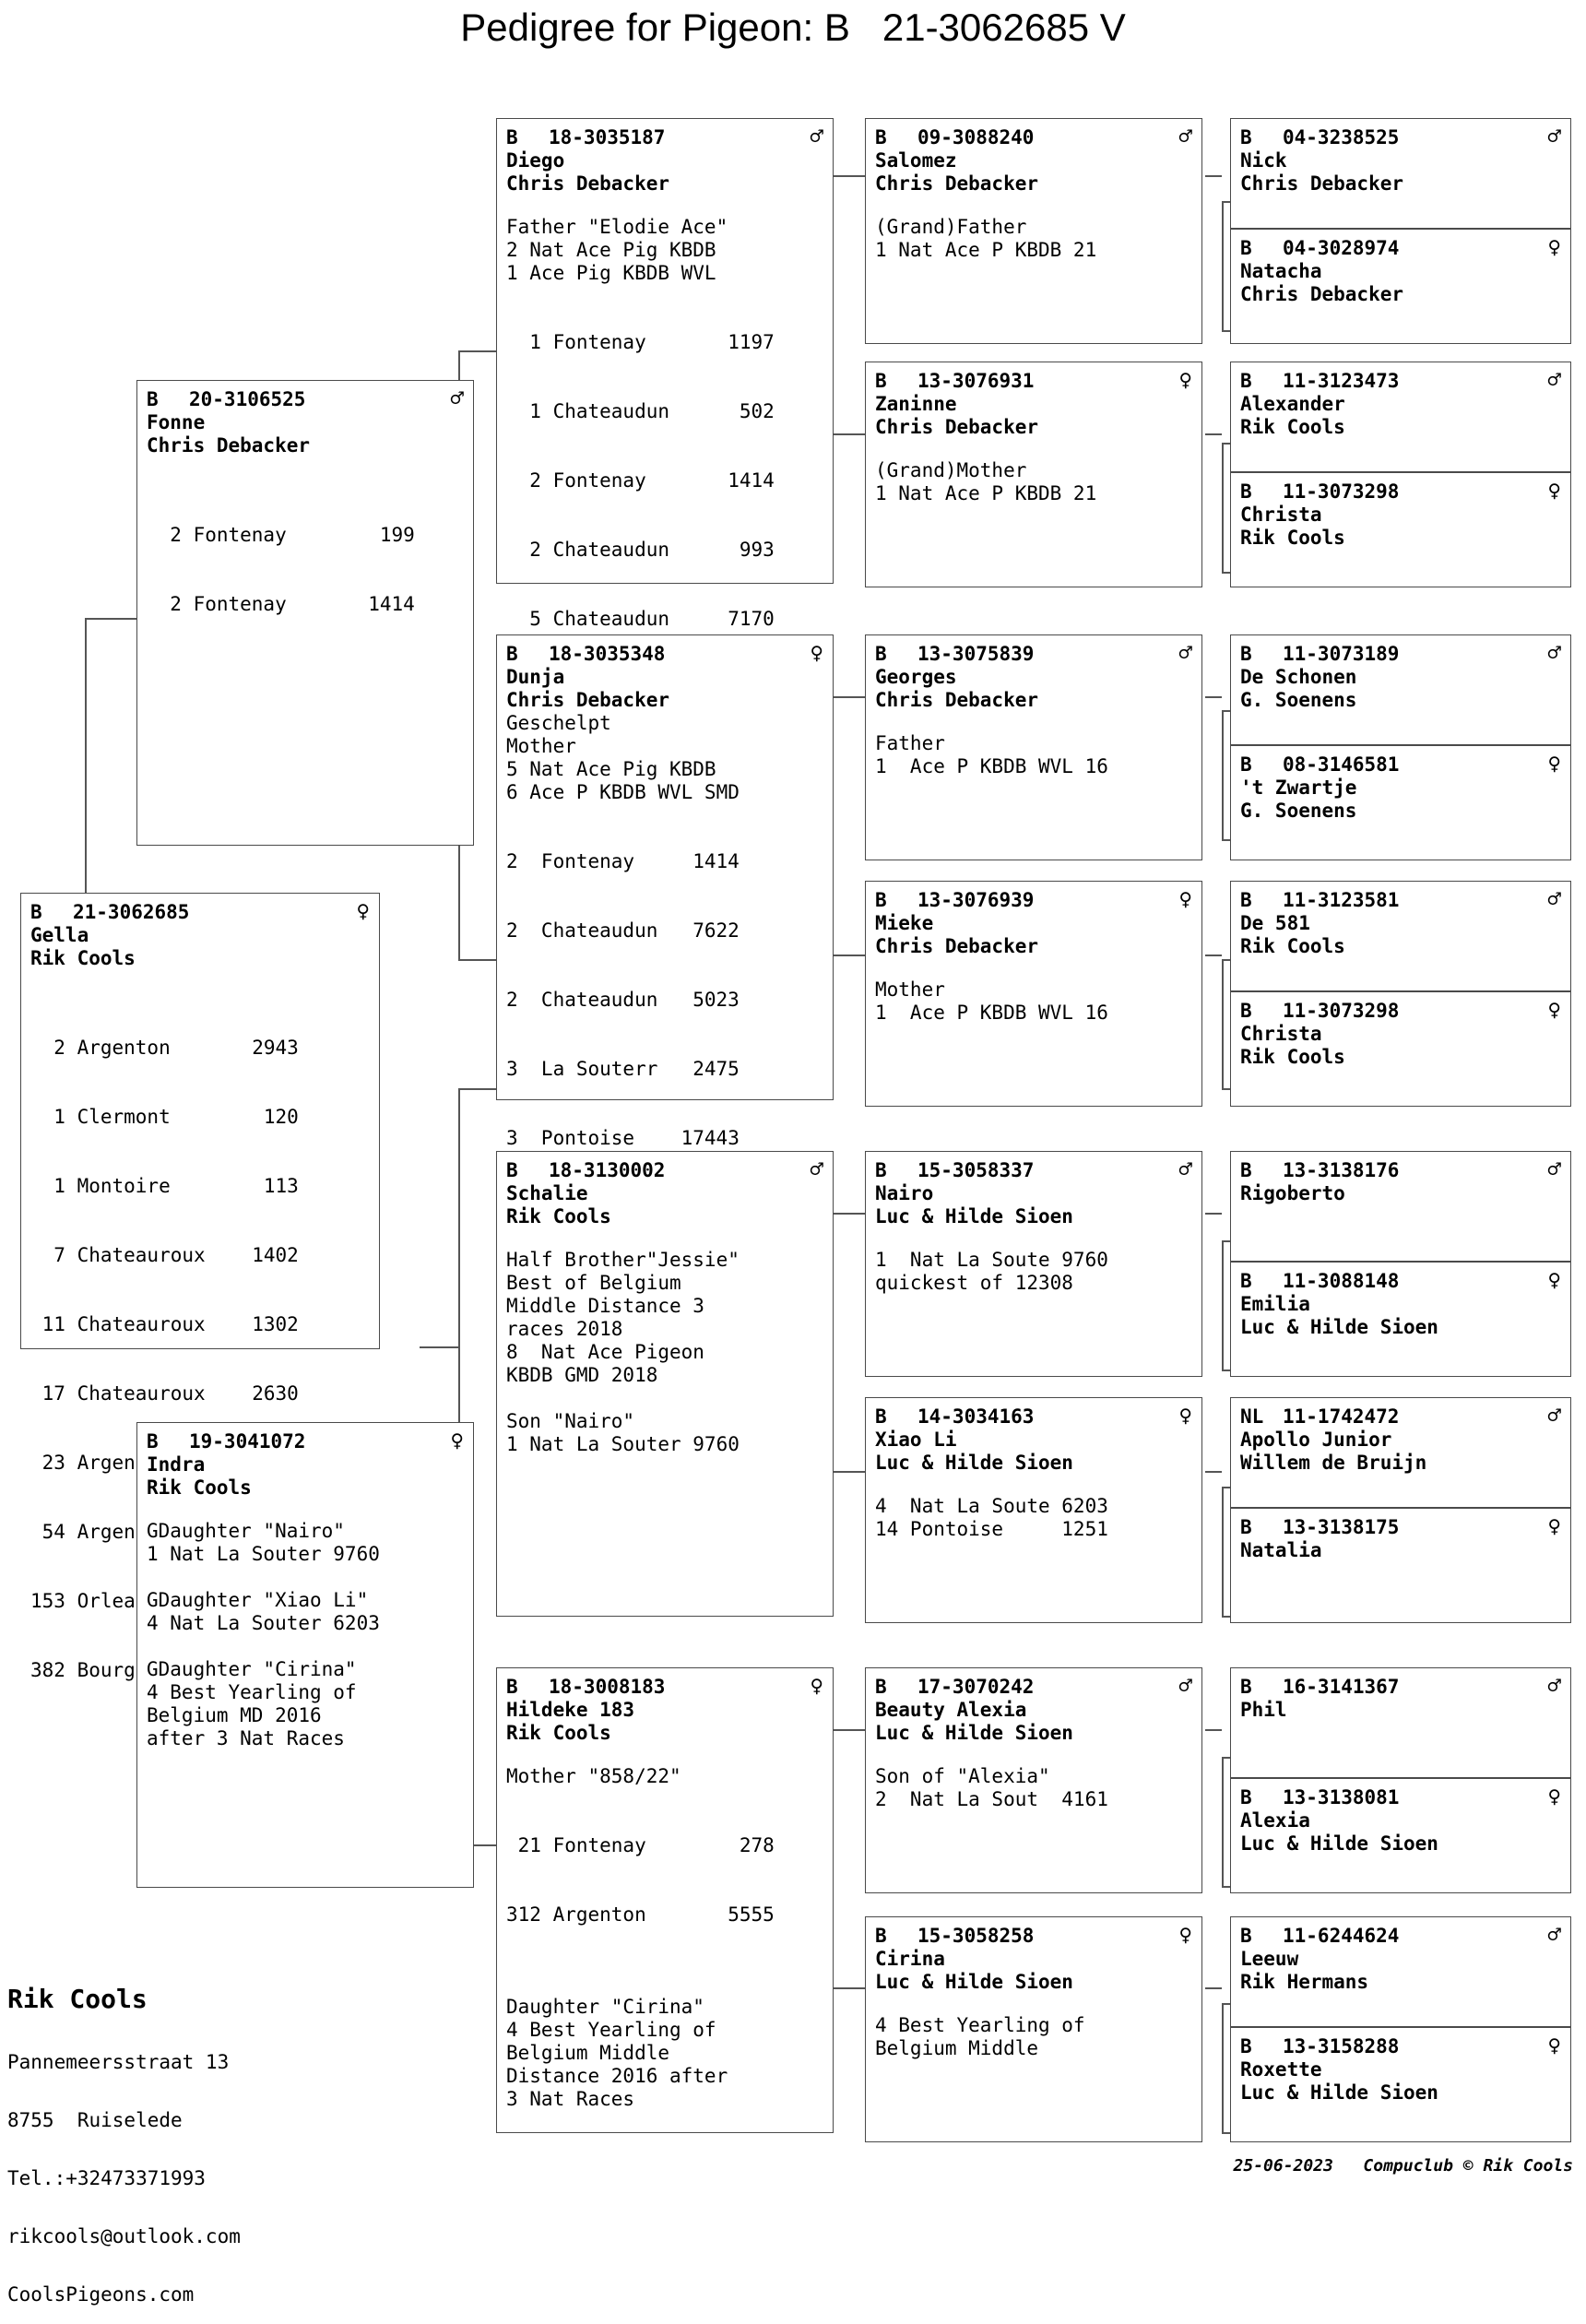 This screenshot has height=2324, width=1586. What do you see at coordinates (1213, 697) in the screenshot?
I see `connector-gggp-c-stem` at bounding box center [1213, 697].